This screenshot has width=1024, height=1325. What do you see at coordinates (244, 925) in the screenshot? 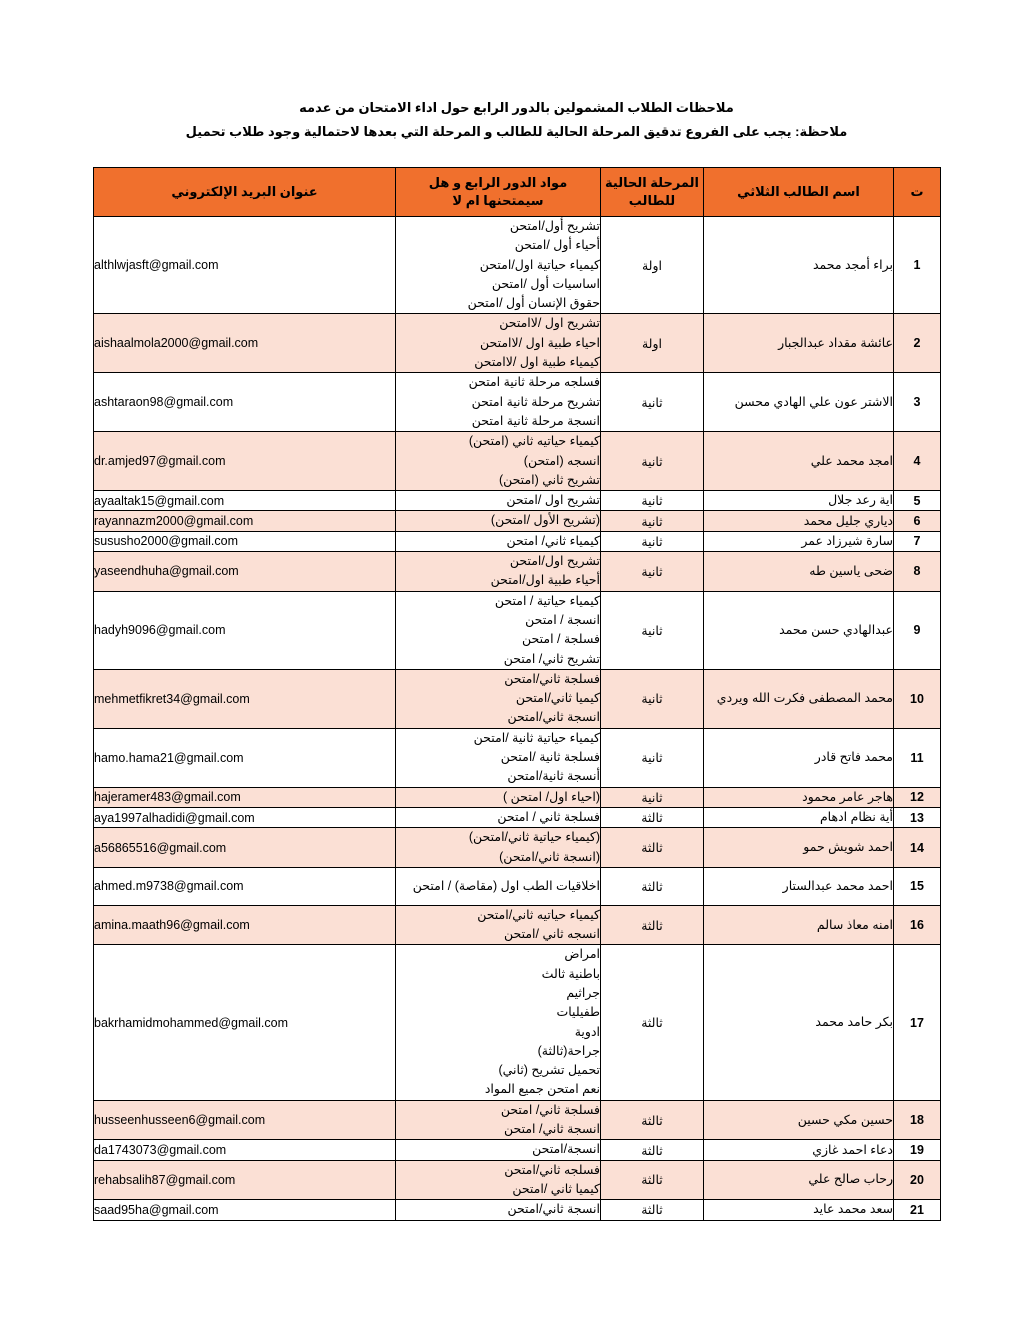
I see `email-cell: amina.maath96@gmail.com` at bounding box center [244, 925].